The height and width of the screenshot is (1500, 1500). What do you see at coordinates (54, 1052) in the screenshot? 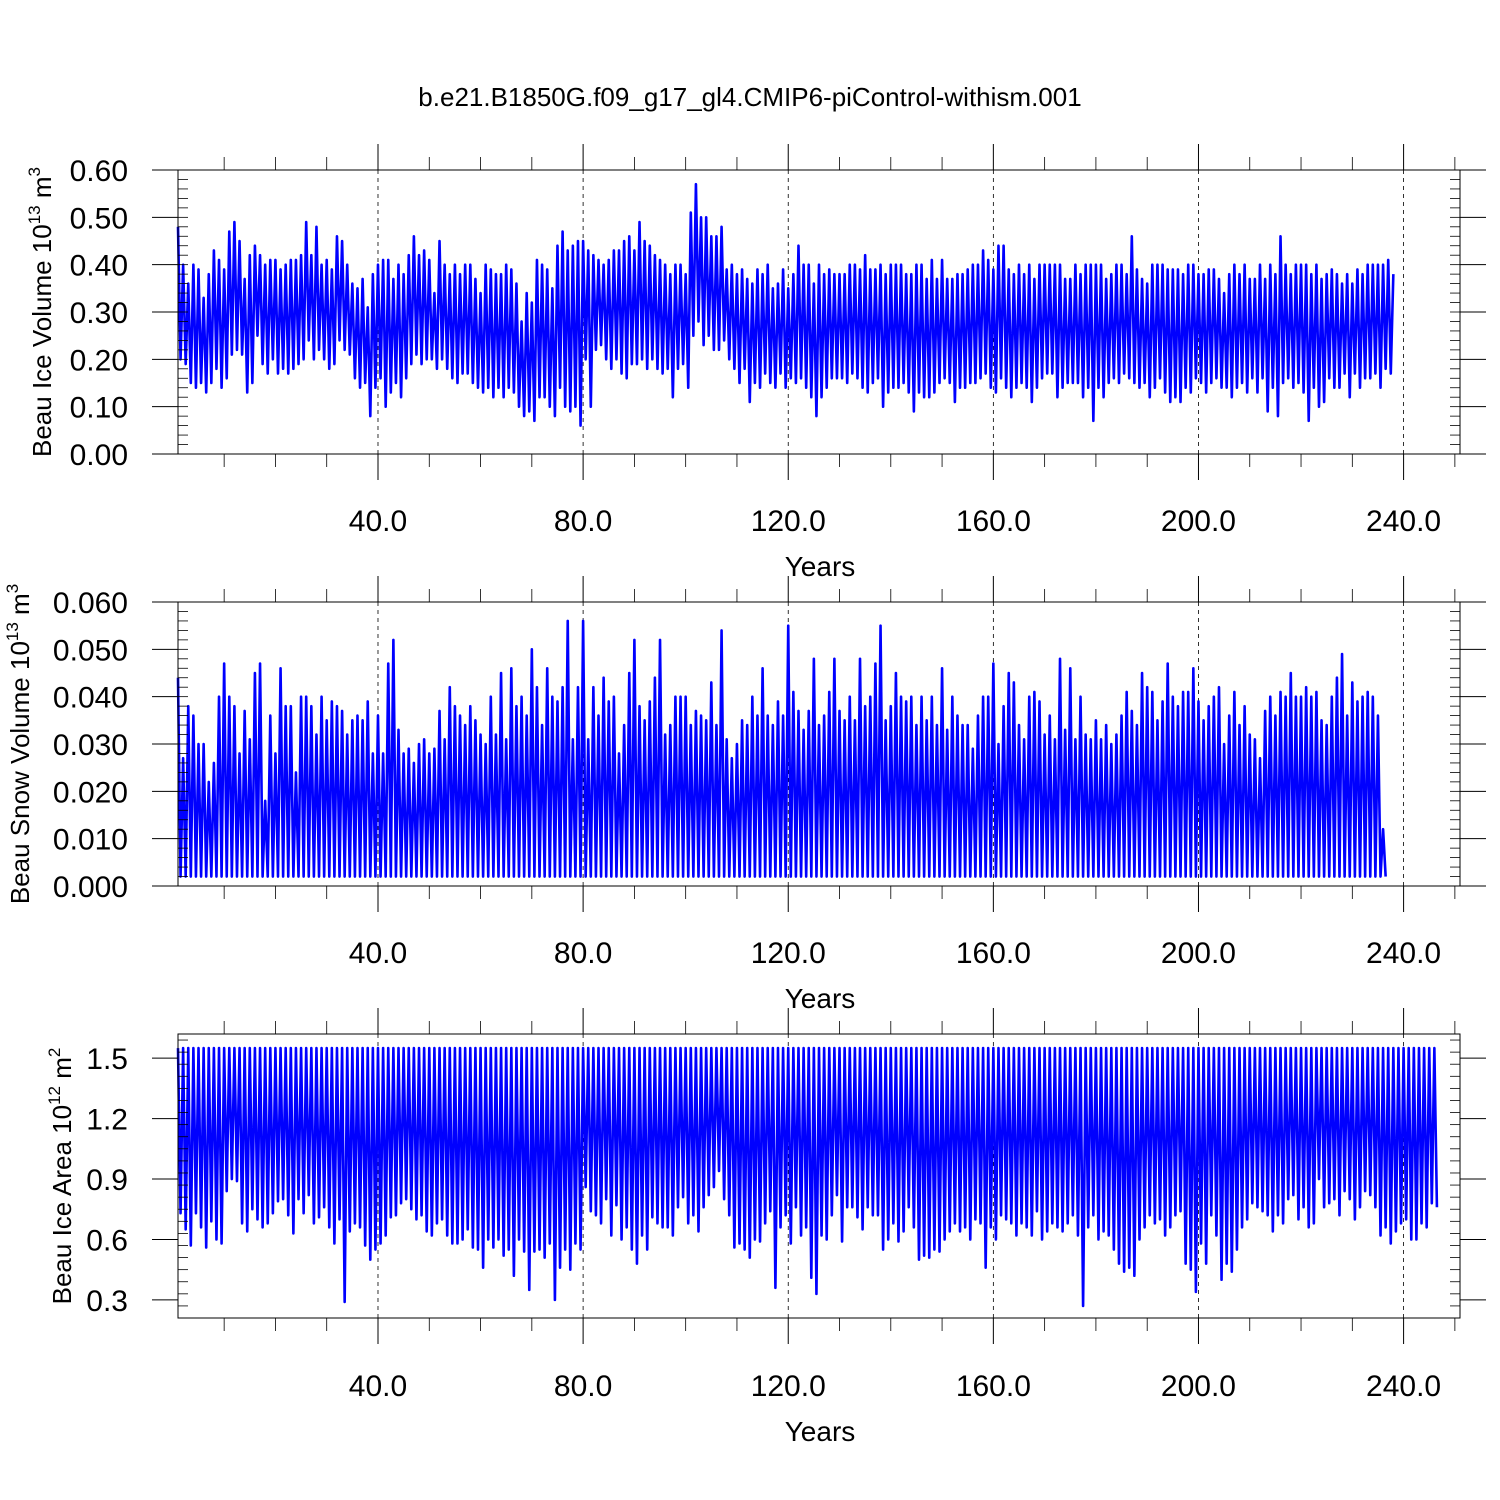
I see `y-axis-title-unit-exponent: 2` at bounding box center [54, 1052].